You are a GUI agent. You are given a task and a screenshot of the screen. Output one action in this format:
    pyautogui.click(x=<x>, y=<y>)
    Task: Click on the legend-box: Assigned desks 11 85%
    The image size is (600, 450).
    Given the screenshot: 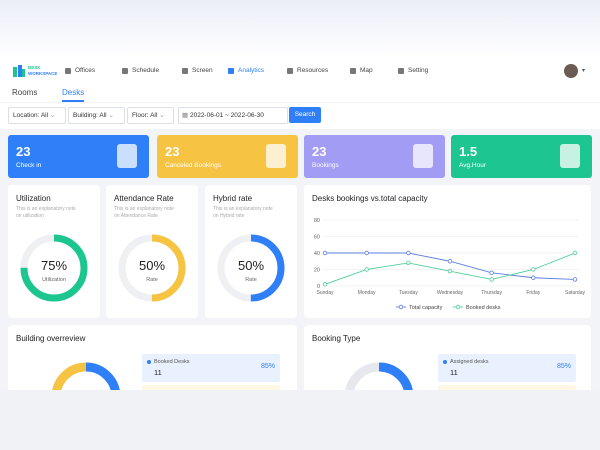 What is the action you would take?
    pyautogui.click(x=507, y=368)
    